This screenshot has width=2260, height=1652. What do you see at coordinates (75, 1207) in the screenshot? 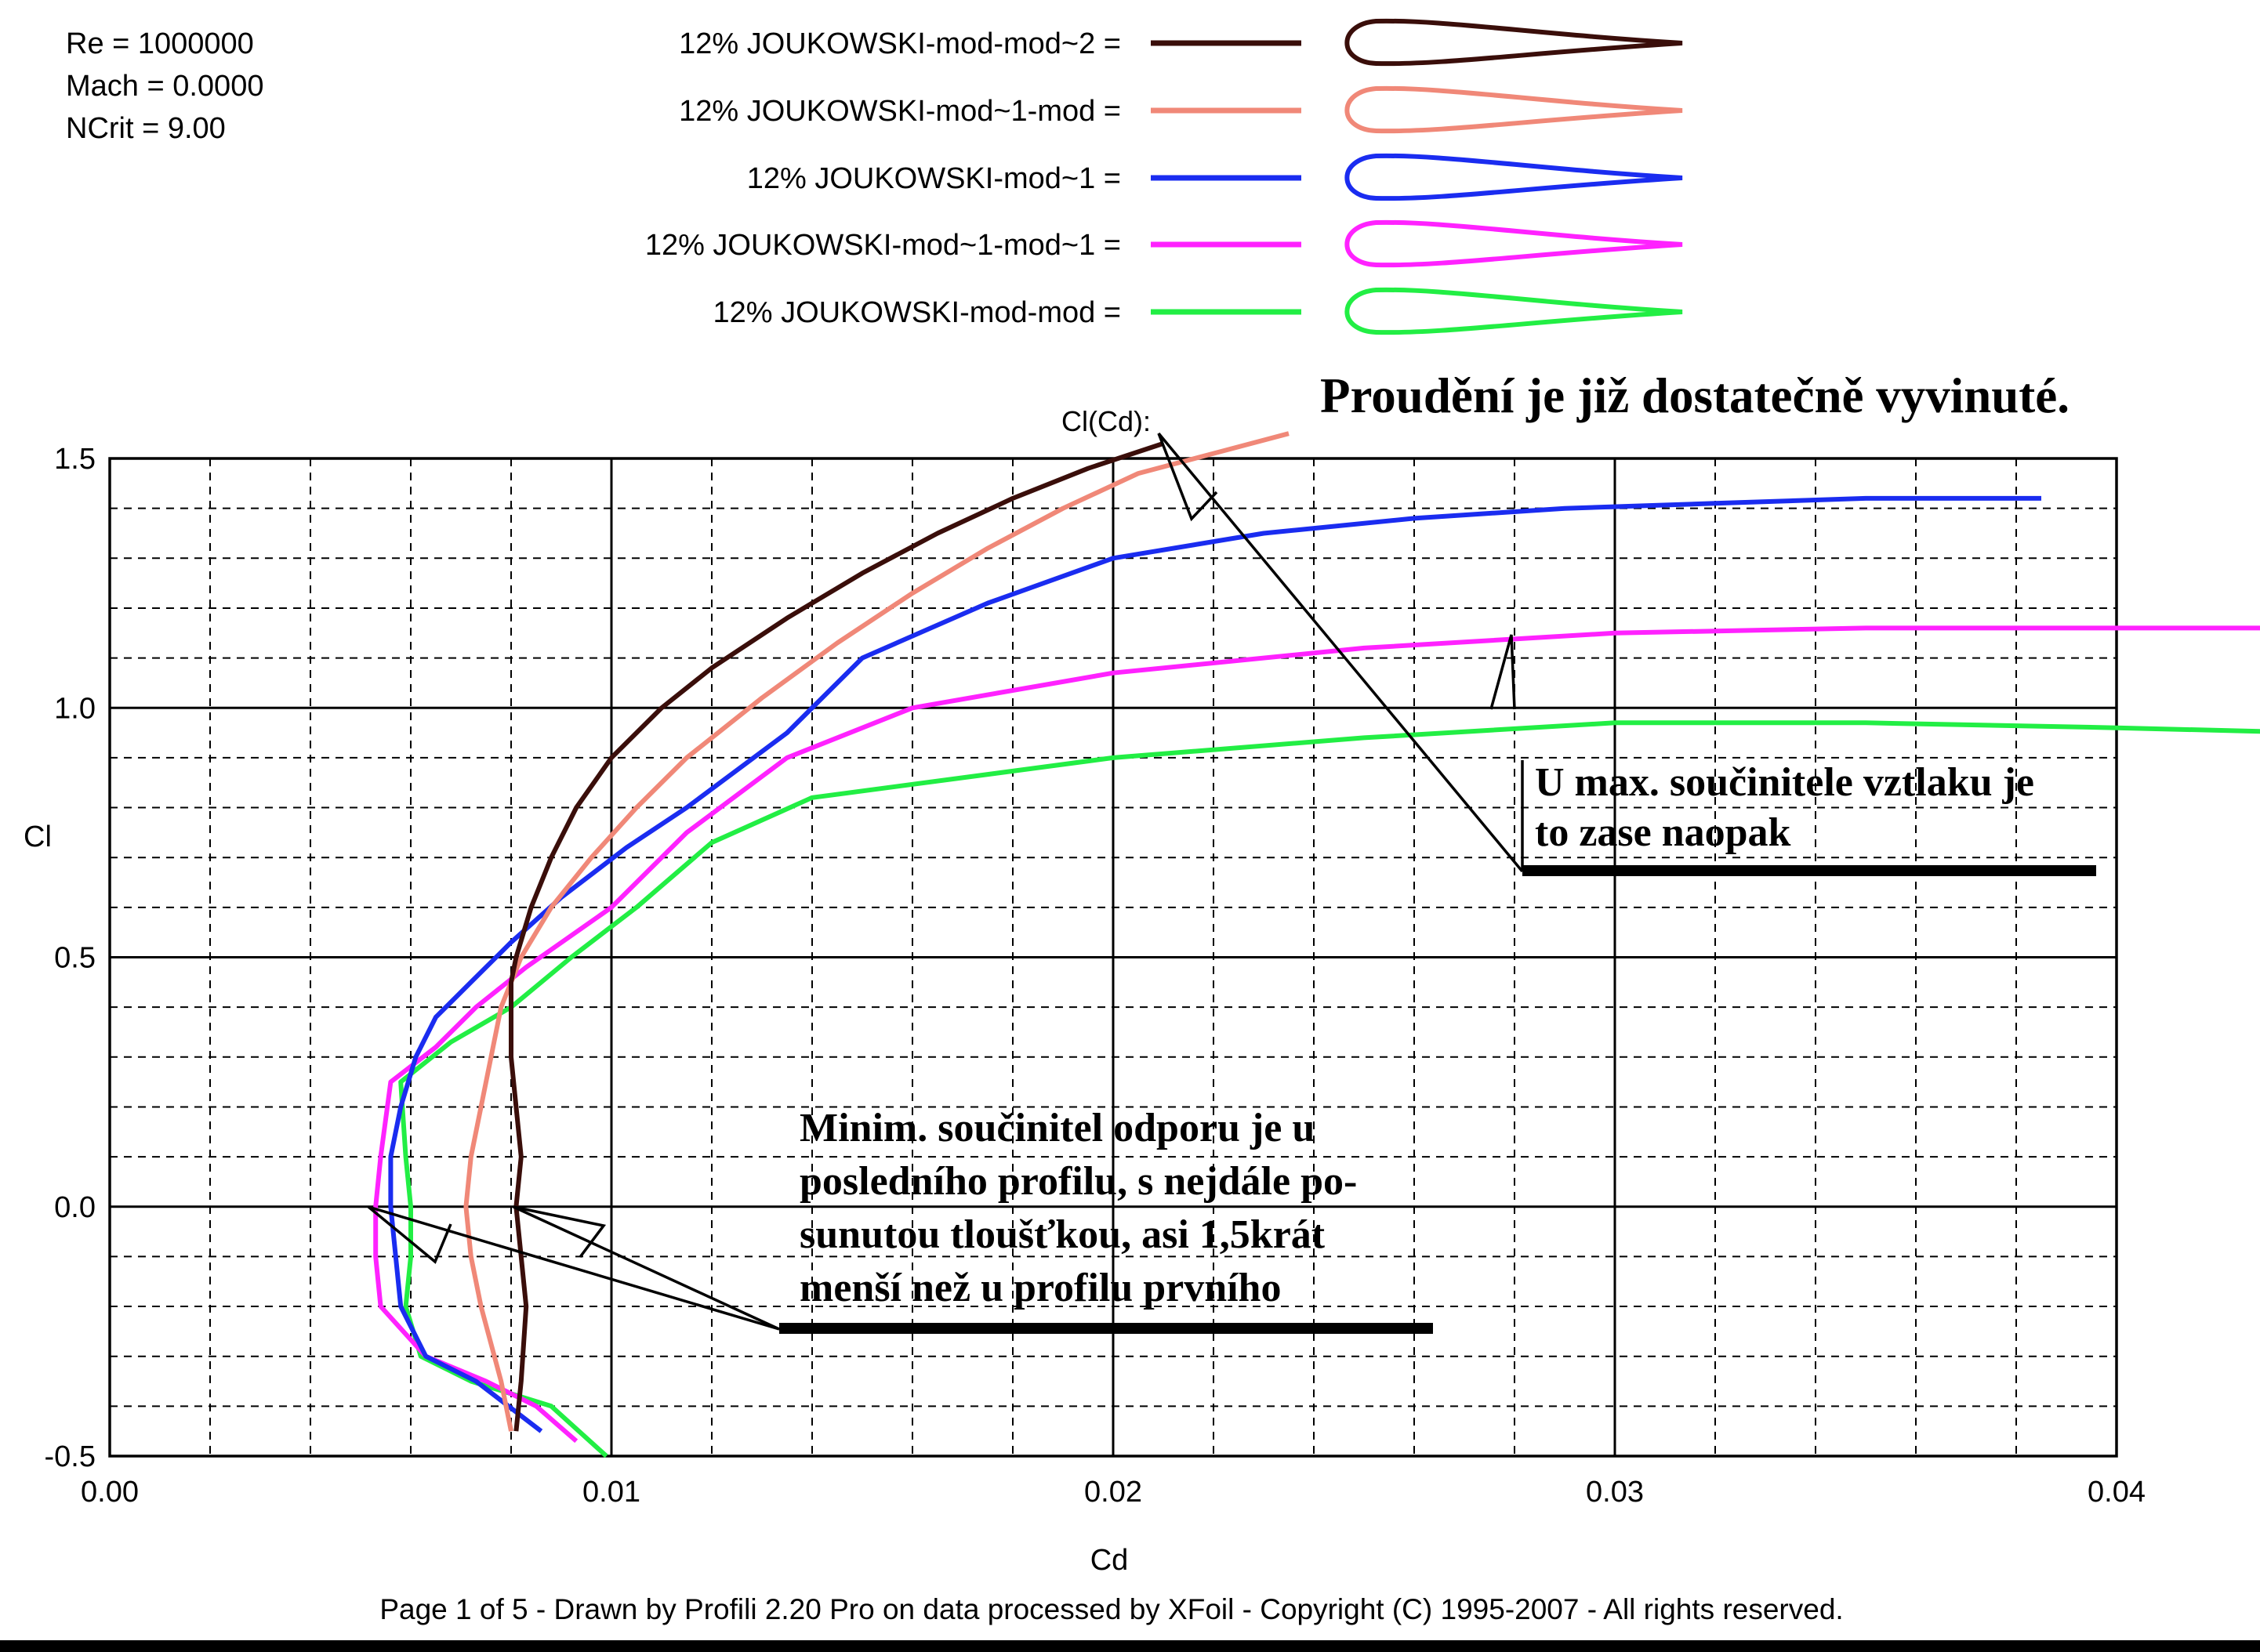
I see `y-tick-label: 0.0` at bounding box center [75, 1207].